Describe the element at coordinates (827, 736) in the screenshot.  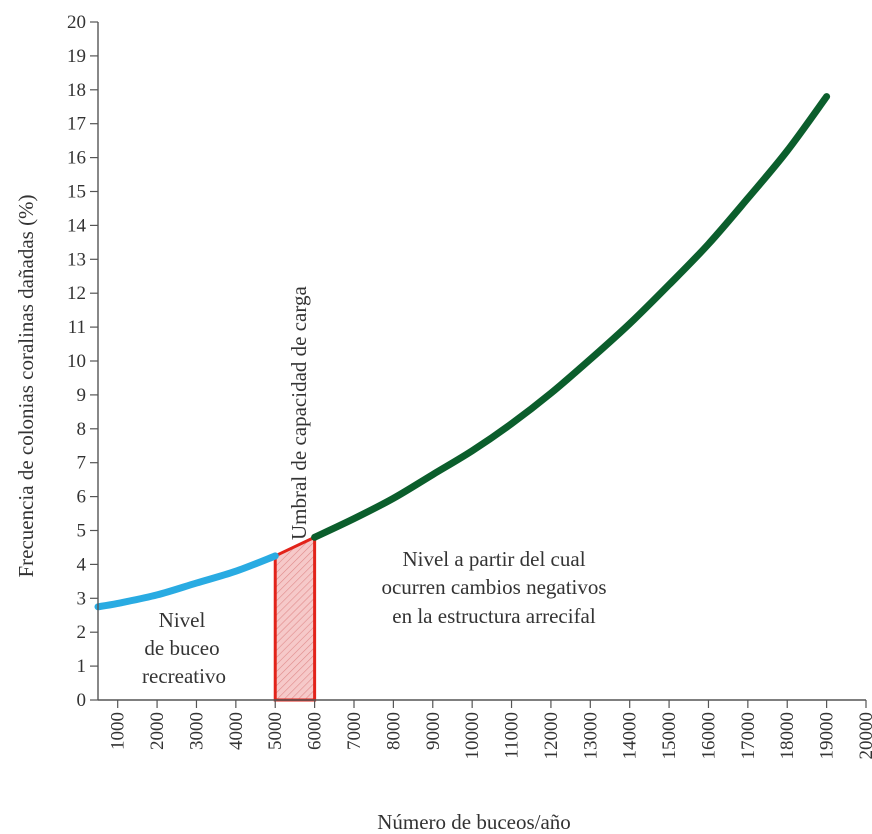
I see `x-tick-label: 19000` at that location.